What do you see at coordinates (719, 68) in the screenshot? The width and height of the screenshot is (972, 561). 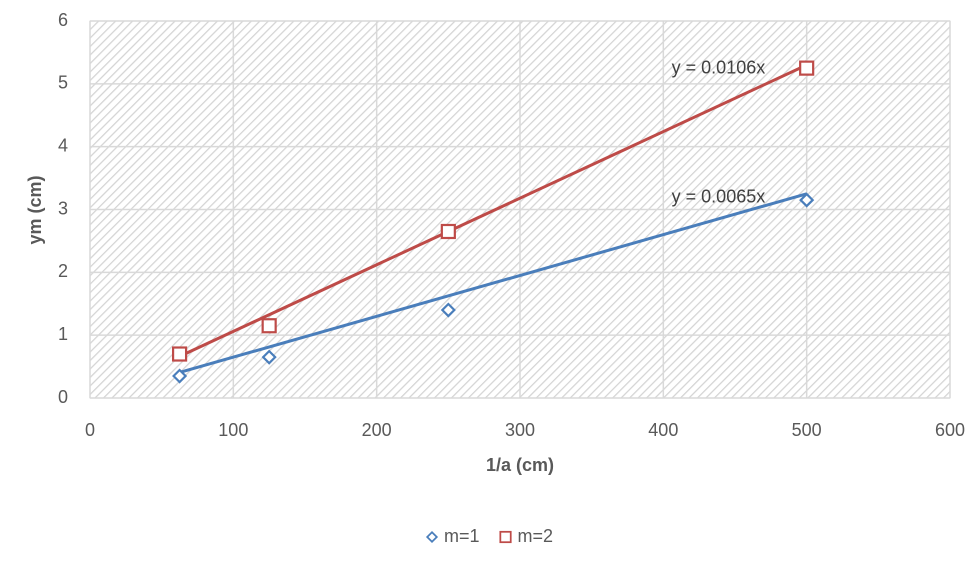 I see `trendline-label: y = 0.0106x` at bounding box center [719, 68].